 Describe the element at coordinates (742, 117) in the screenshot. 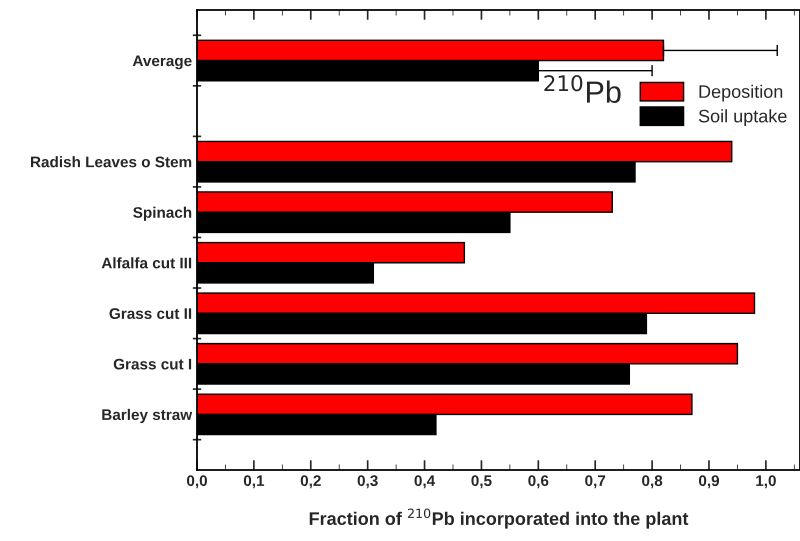

I see `legend-label: Soil uptake` at that location.